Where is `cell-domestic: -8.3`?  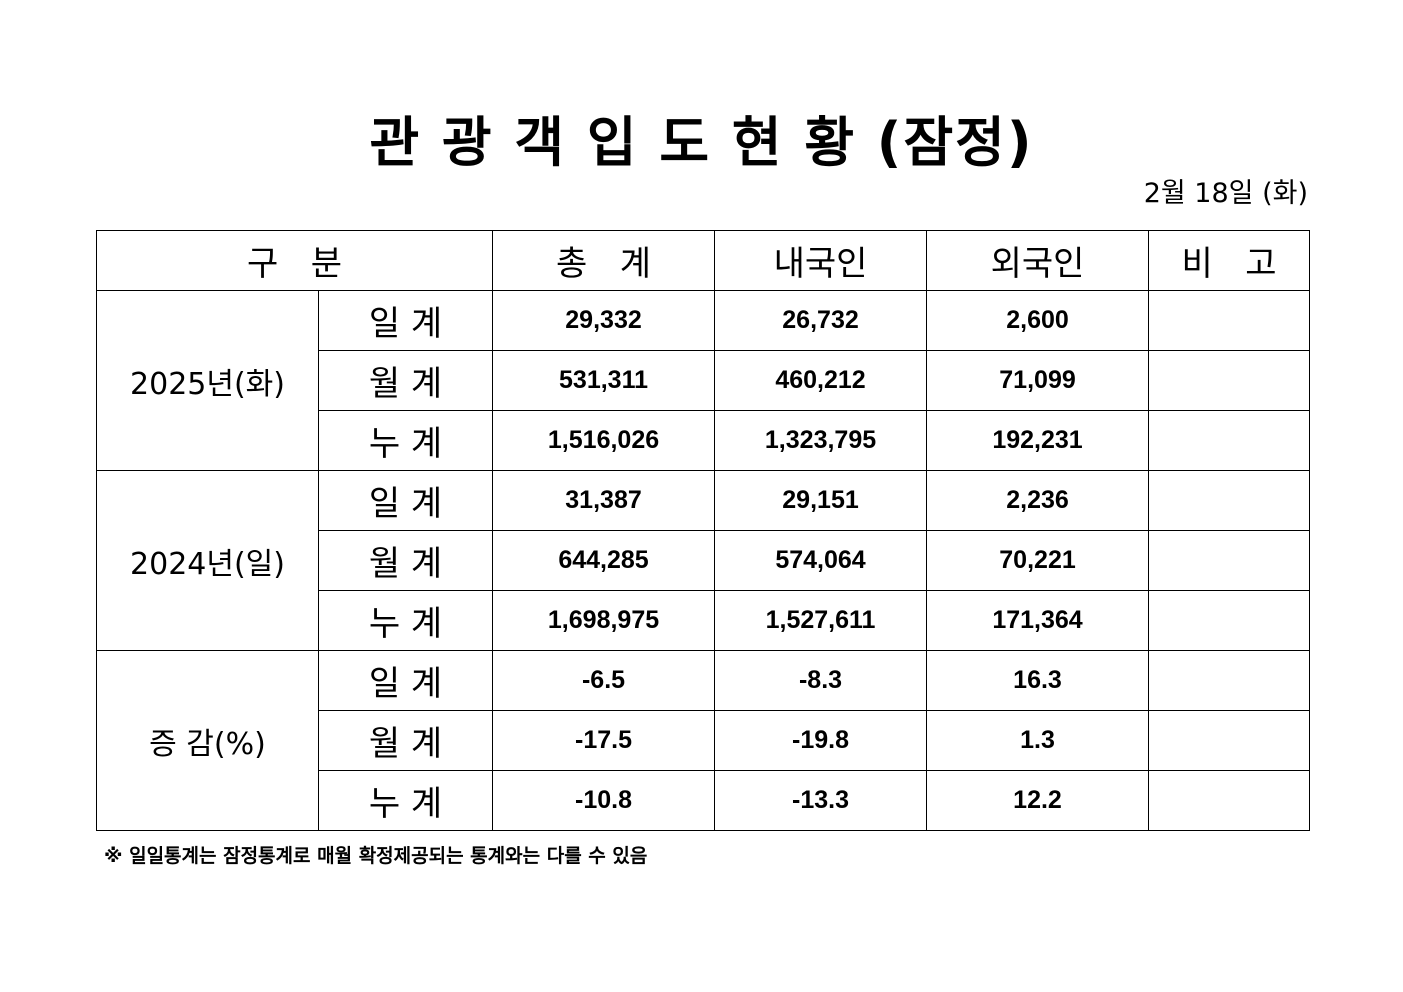
cell-domestic: -8.3 is located at coordinates (821, 680).